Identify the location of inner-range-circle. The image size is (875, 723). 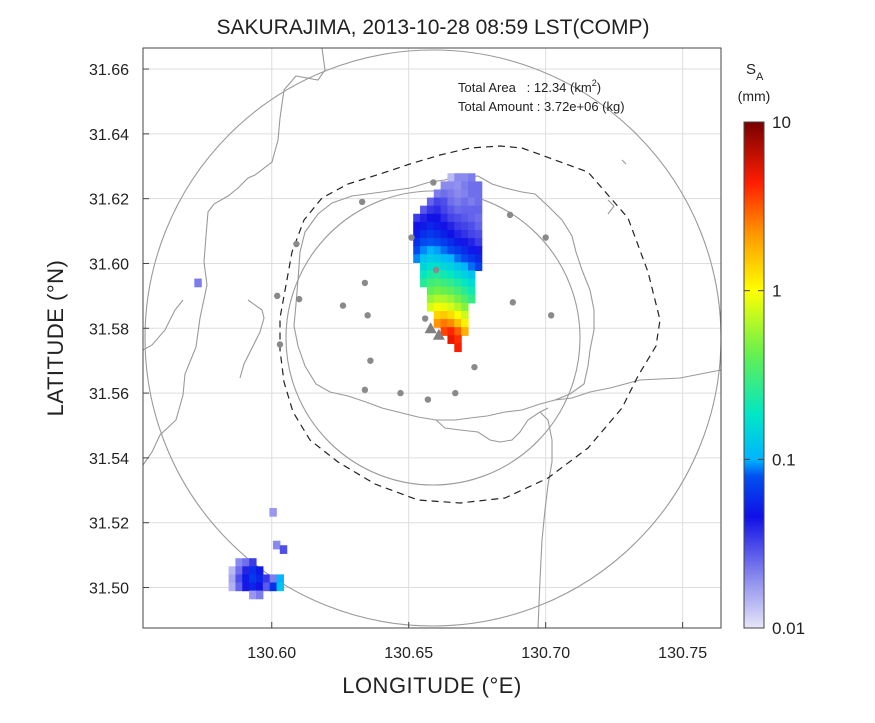
(433, 338).